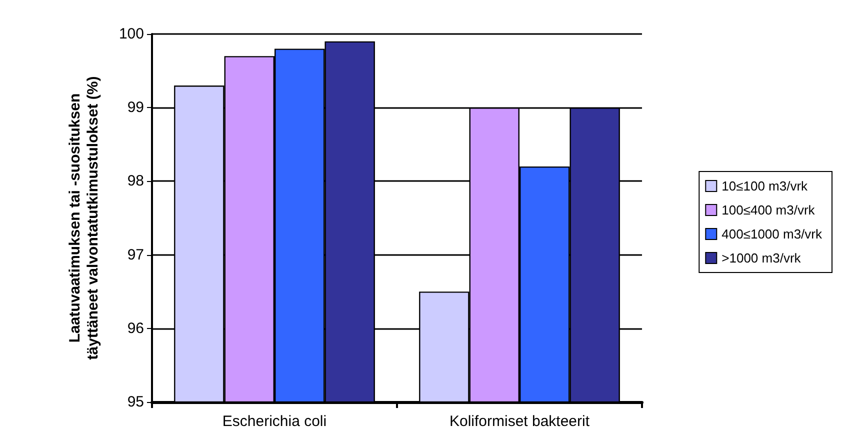 This screenshot has height=444, width=854. Describe the element at coordinates (772, 234) in the screenshot. I see `legend-label: 400≤1000 m3/vrk` at that location.